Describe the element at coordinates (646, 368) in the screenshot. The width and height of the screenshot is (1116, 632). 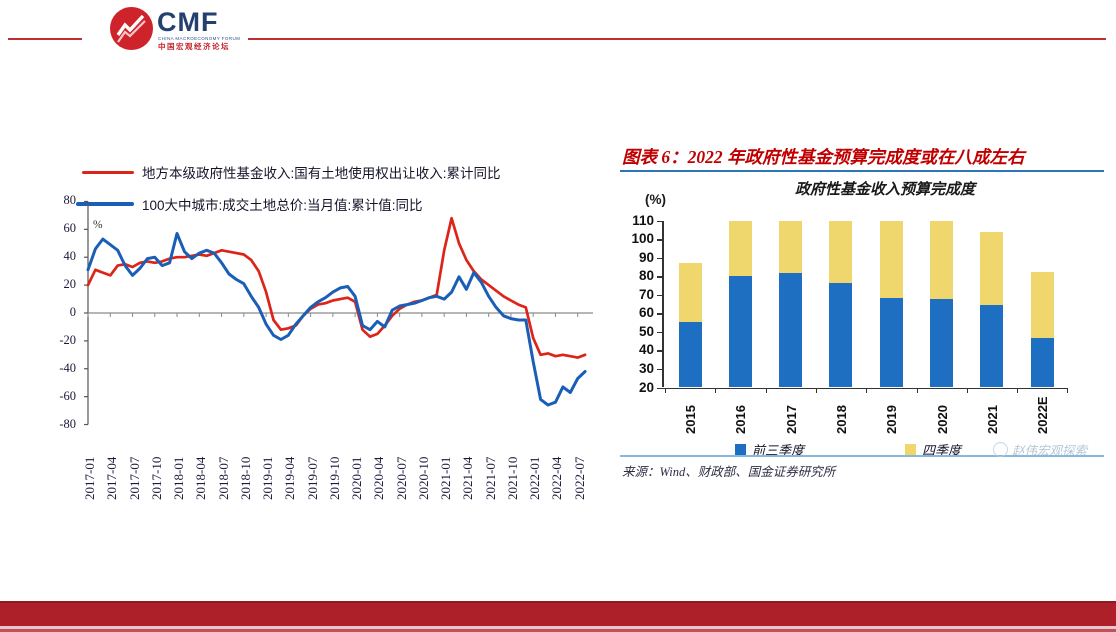
I see `right-chart-y-tick-label: 30` at that location.